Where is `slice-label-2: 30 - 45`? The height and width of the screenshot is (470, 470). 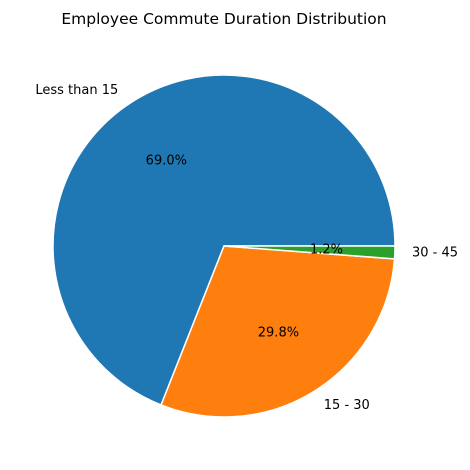 slice-label-2: 30 - 45 is located at coordinates (435, 253).